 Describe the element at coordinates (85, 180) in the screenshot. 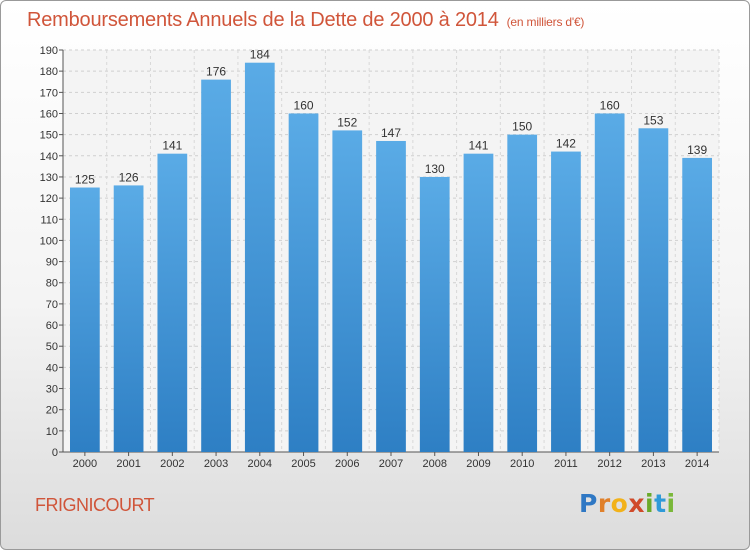

I see `bar-value-label: 125` at that location.